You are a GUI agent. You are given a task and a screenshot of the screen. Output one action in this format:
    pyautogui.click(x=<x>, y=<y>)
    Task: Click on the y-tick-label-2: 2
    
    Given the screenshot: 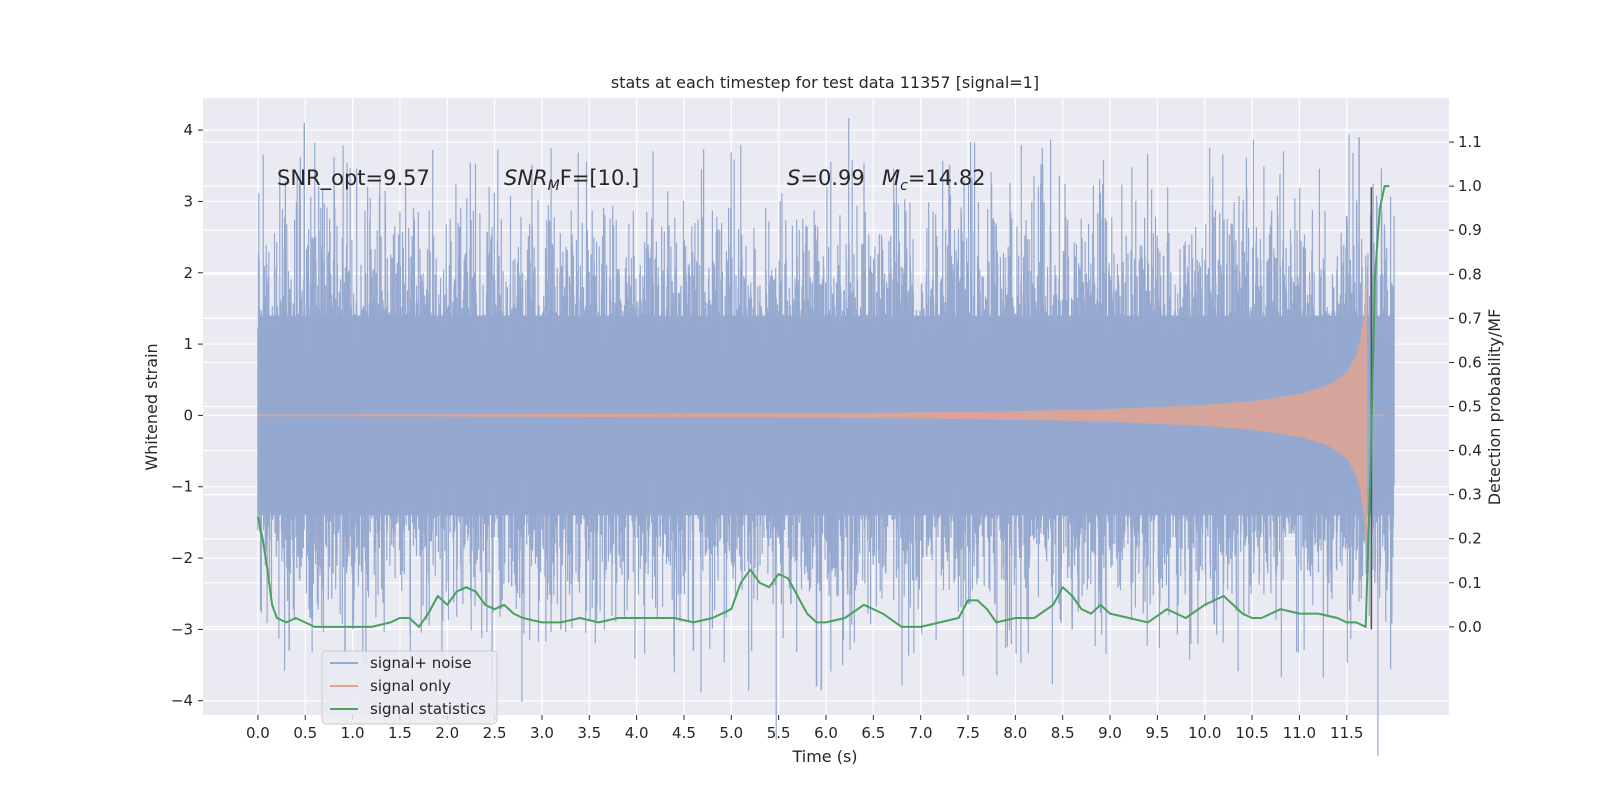 What is the action you would take?
    pyautogui.click(x=188, y=273)
    